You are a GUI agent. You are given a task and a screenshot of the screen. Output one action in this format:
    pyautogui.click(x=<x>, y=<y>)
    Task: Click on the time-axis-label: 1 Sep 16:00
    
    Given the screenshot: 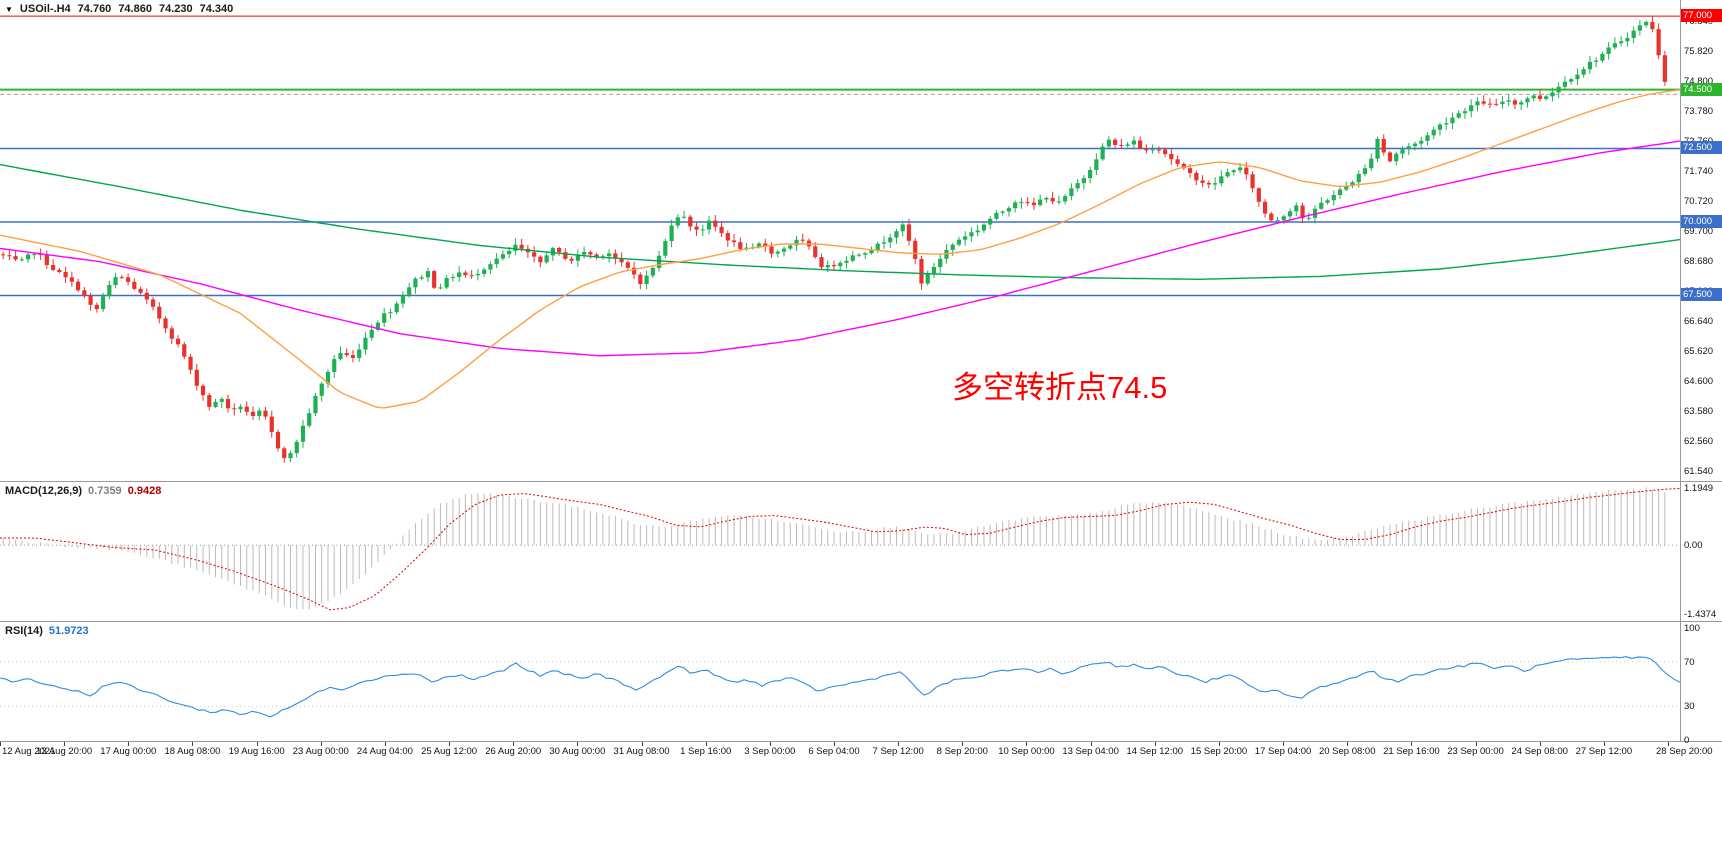 What is the action you would take?
    pyautogui.click(x=706, y=751)
    